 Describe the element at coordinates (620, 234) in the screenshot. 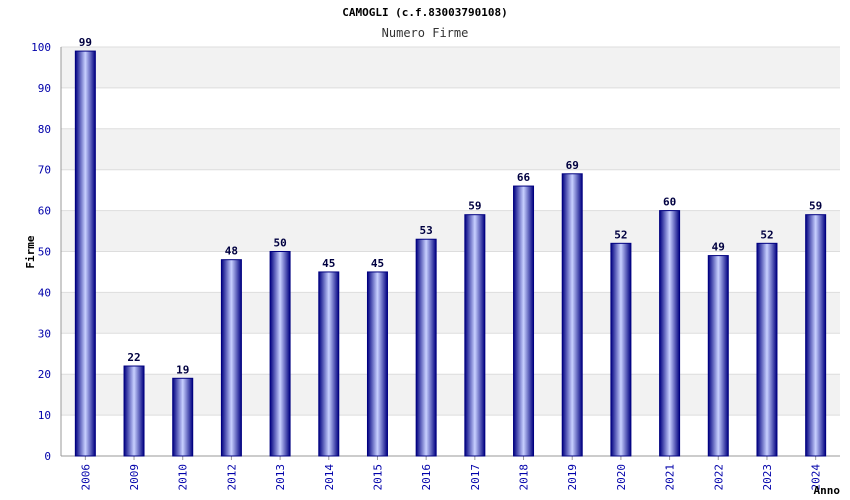

I see `data-label-2020: 52` at that location.